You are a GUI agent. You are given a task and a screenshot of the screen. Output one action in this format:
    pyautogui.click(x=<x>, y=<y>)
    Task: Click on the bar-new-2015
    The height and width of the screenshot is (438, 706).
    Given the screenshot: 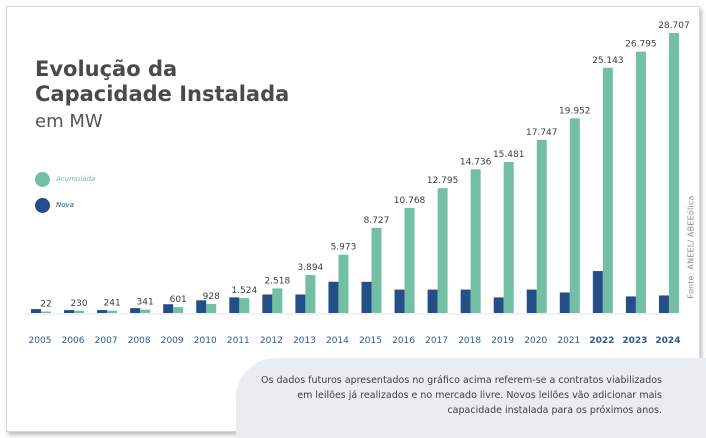 What is the action you would take?
    pyautogui.click(x=366, y=297)
    